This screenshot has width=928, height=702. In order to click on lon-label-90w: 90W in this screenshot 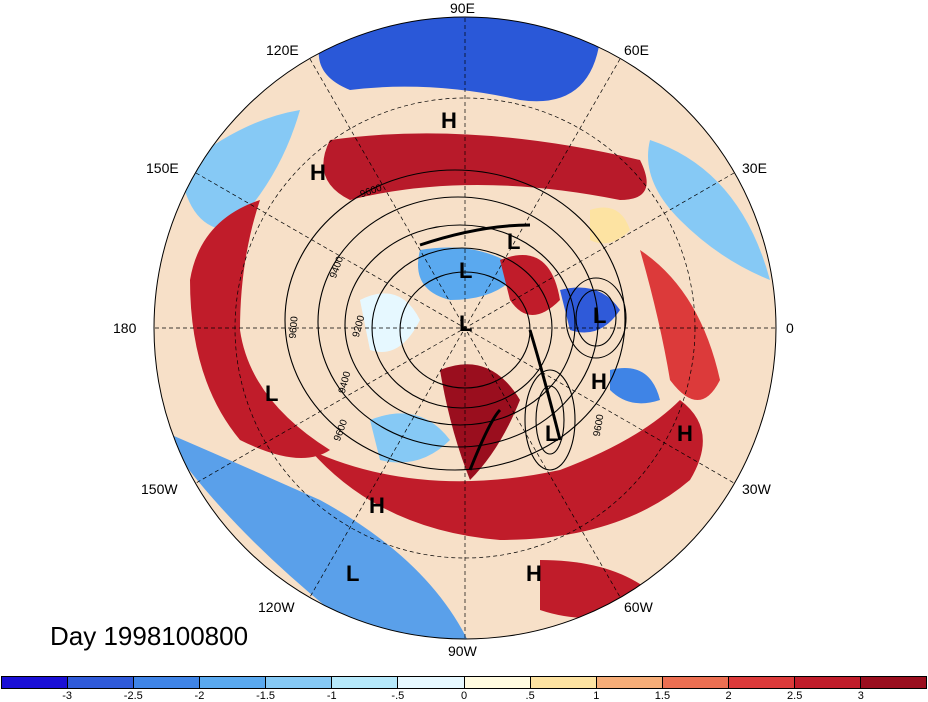, I will do `click(462, 651)`.